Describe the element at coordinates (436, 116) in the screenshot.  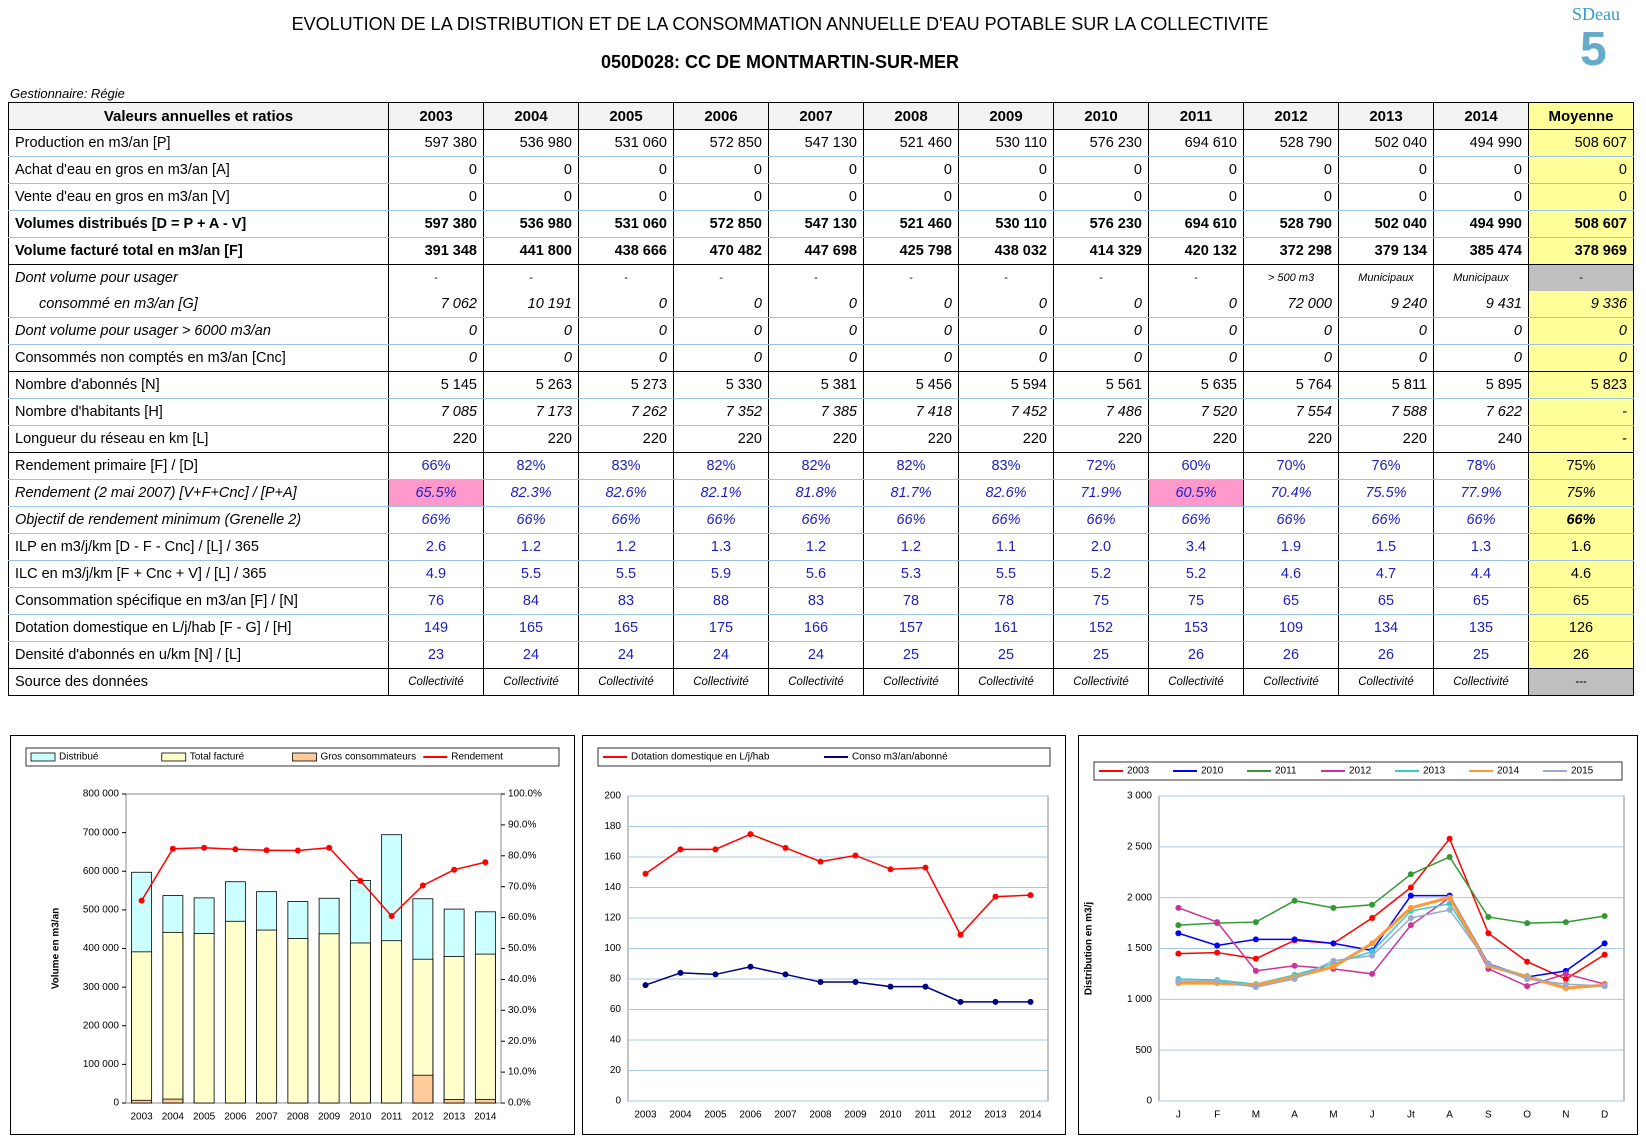
I see `column-header: 2003` at that location.